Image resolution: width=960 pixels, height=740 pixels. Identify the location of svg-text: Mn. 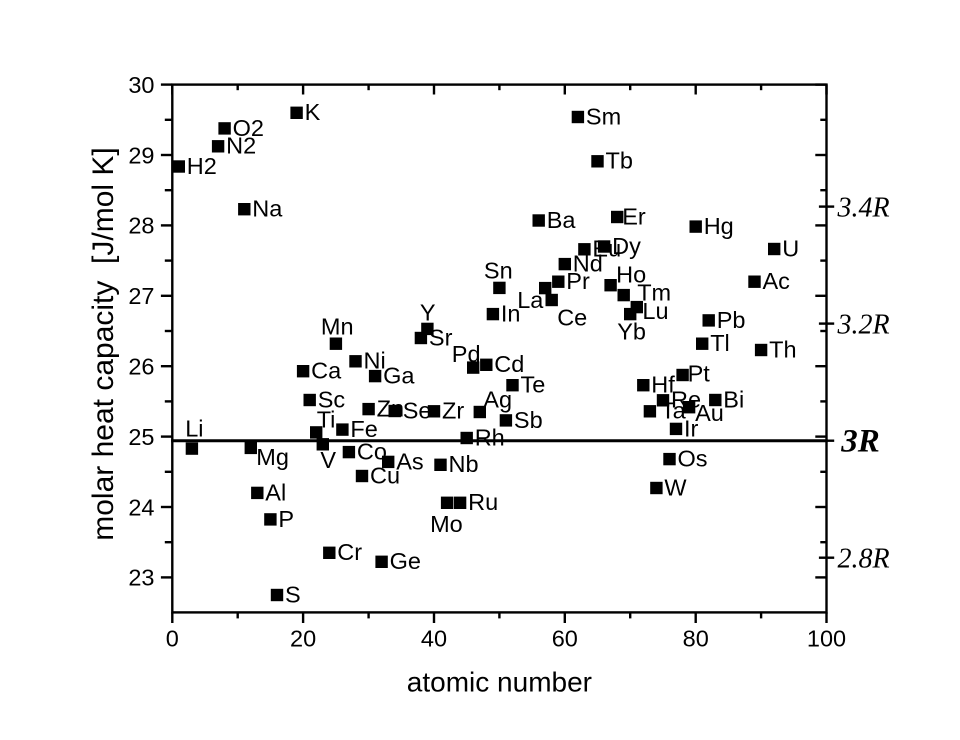
(337, 327).